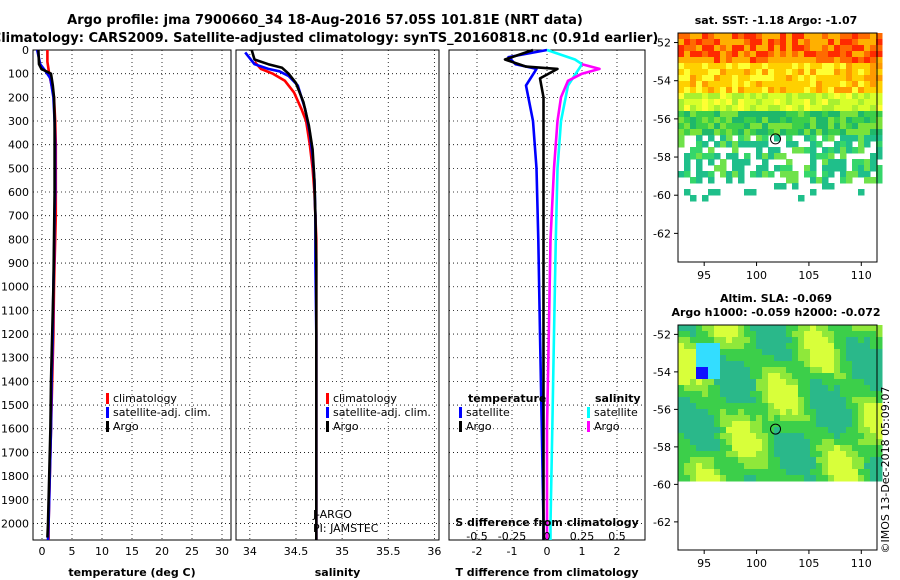  I want to click on x-tick-label: 15, so click(132, 551).